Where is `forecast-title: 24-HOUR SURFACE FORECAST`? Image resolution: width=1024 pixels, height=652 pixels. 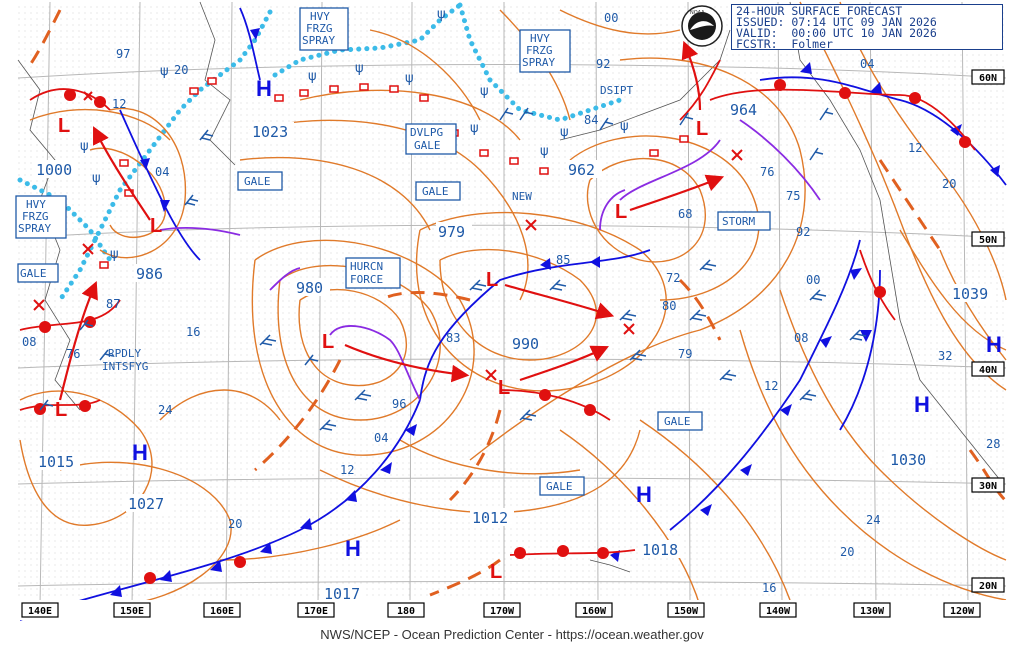 forecast-title: 24-HOUR SURFACE FORECAST is located at coordinates (819, 11).